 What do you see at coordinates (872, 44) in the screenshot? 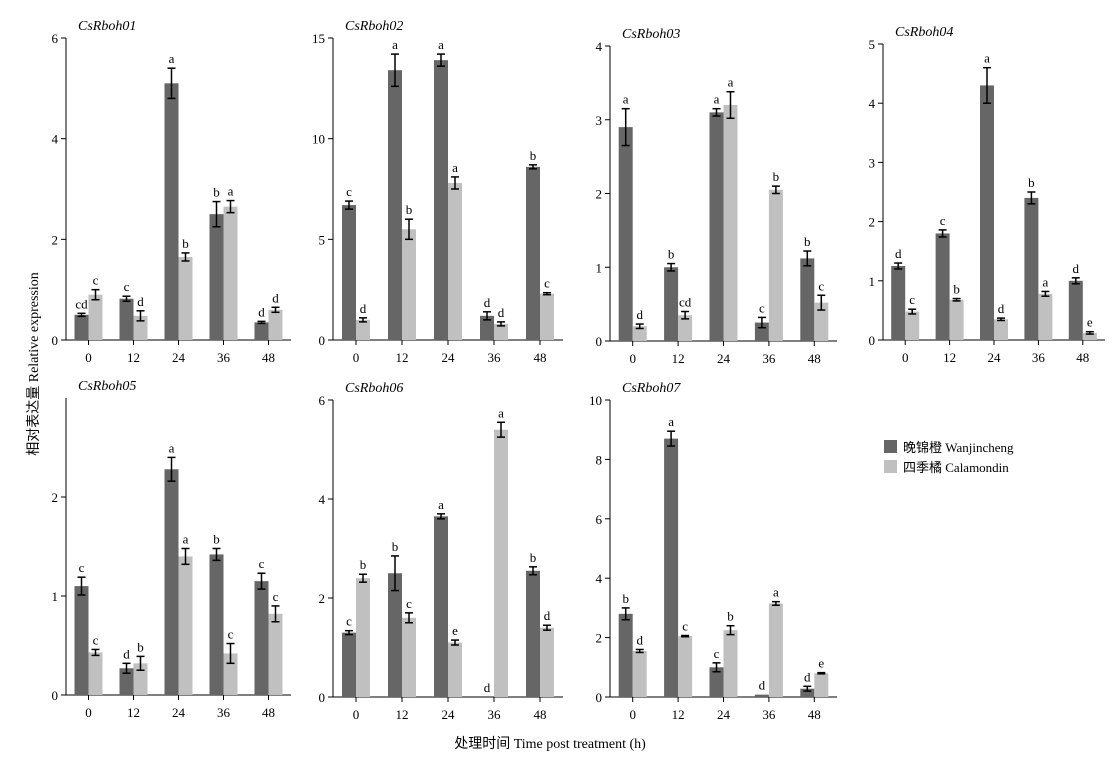
I see `y-tick-label: 5` at bounding box center [872, 44].